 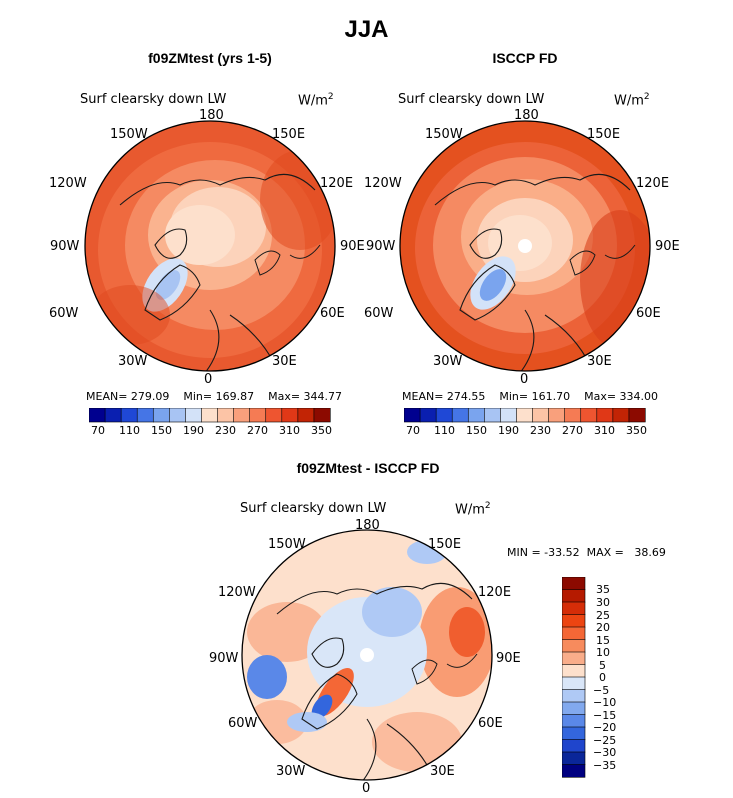 What do you see at coordinates (526, 115) in the screenshot?
I see `panel2-lon-180: 180` at bounding box center [526, 115].